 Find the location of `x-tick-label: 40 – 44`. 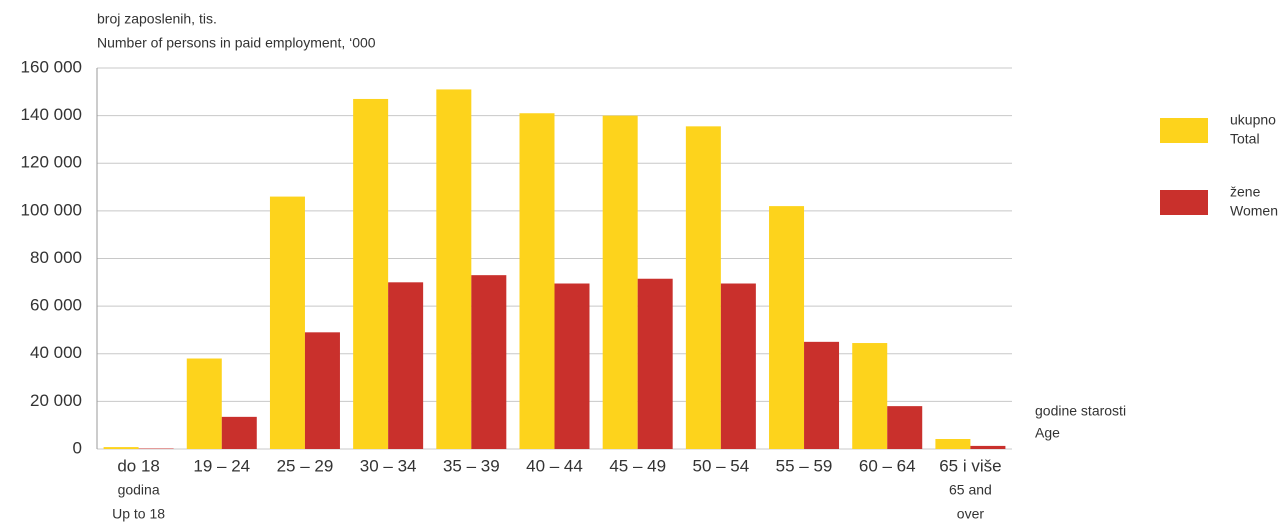

x-tick-label: 40 – 44 is located at coordinates (554, 465).